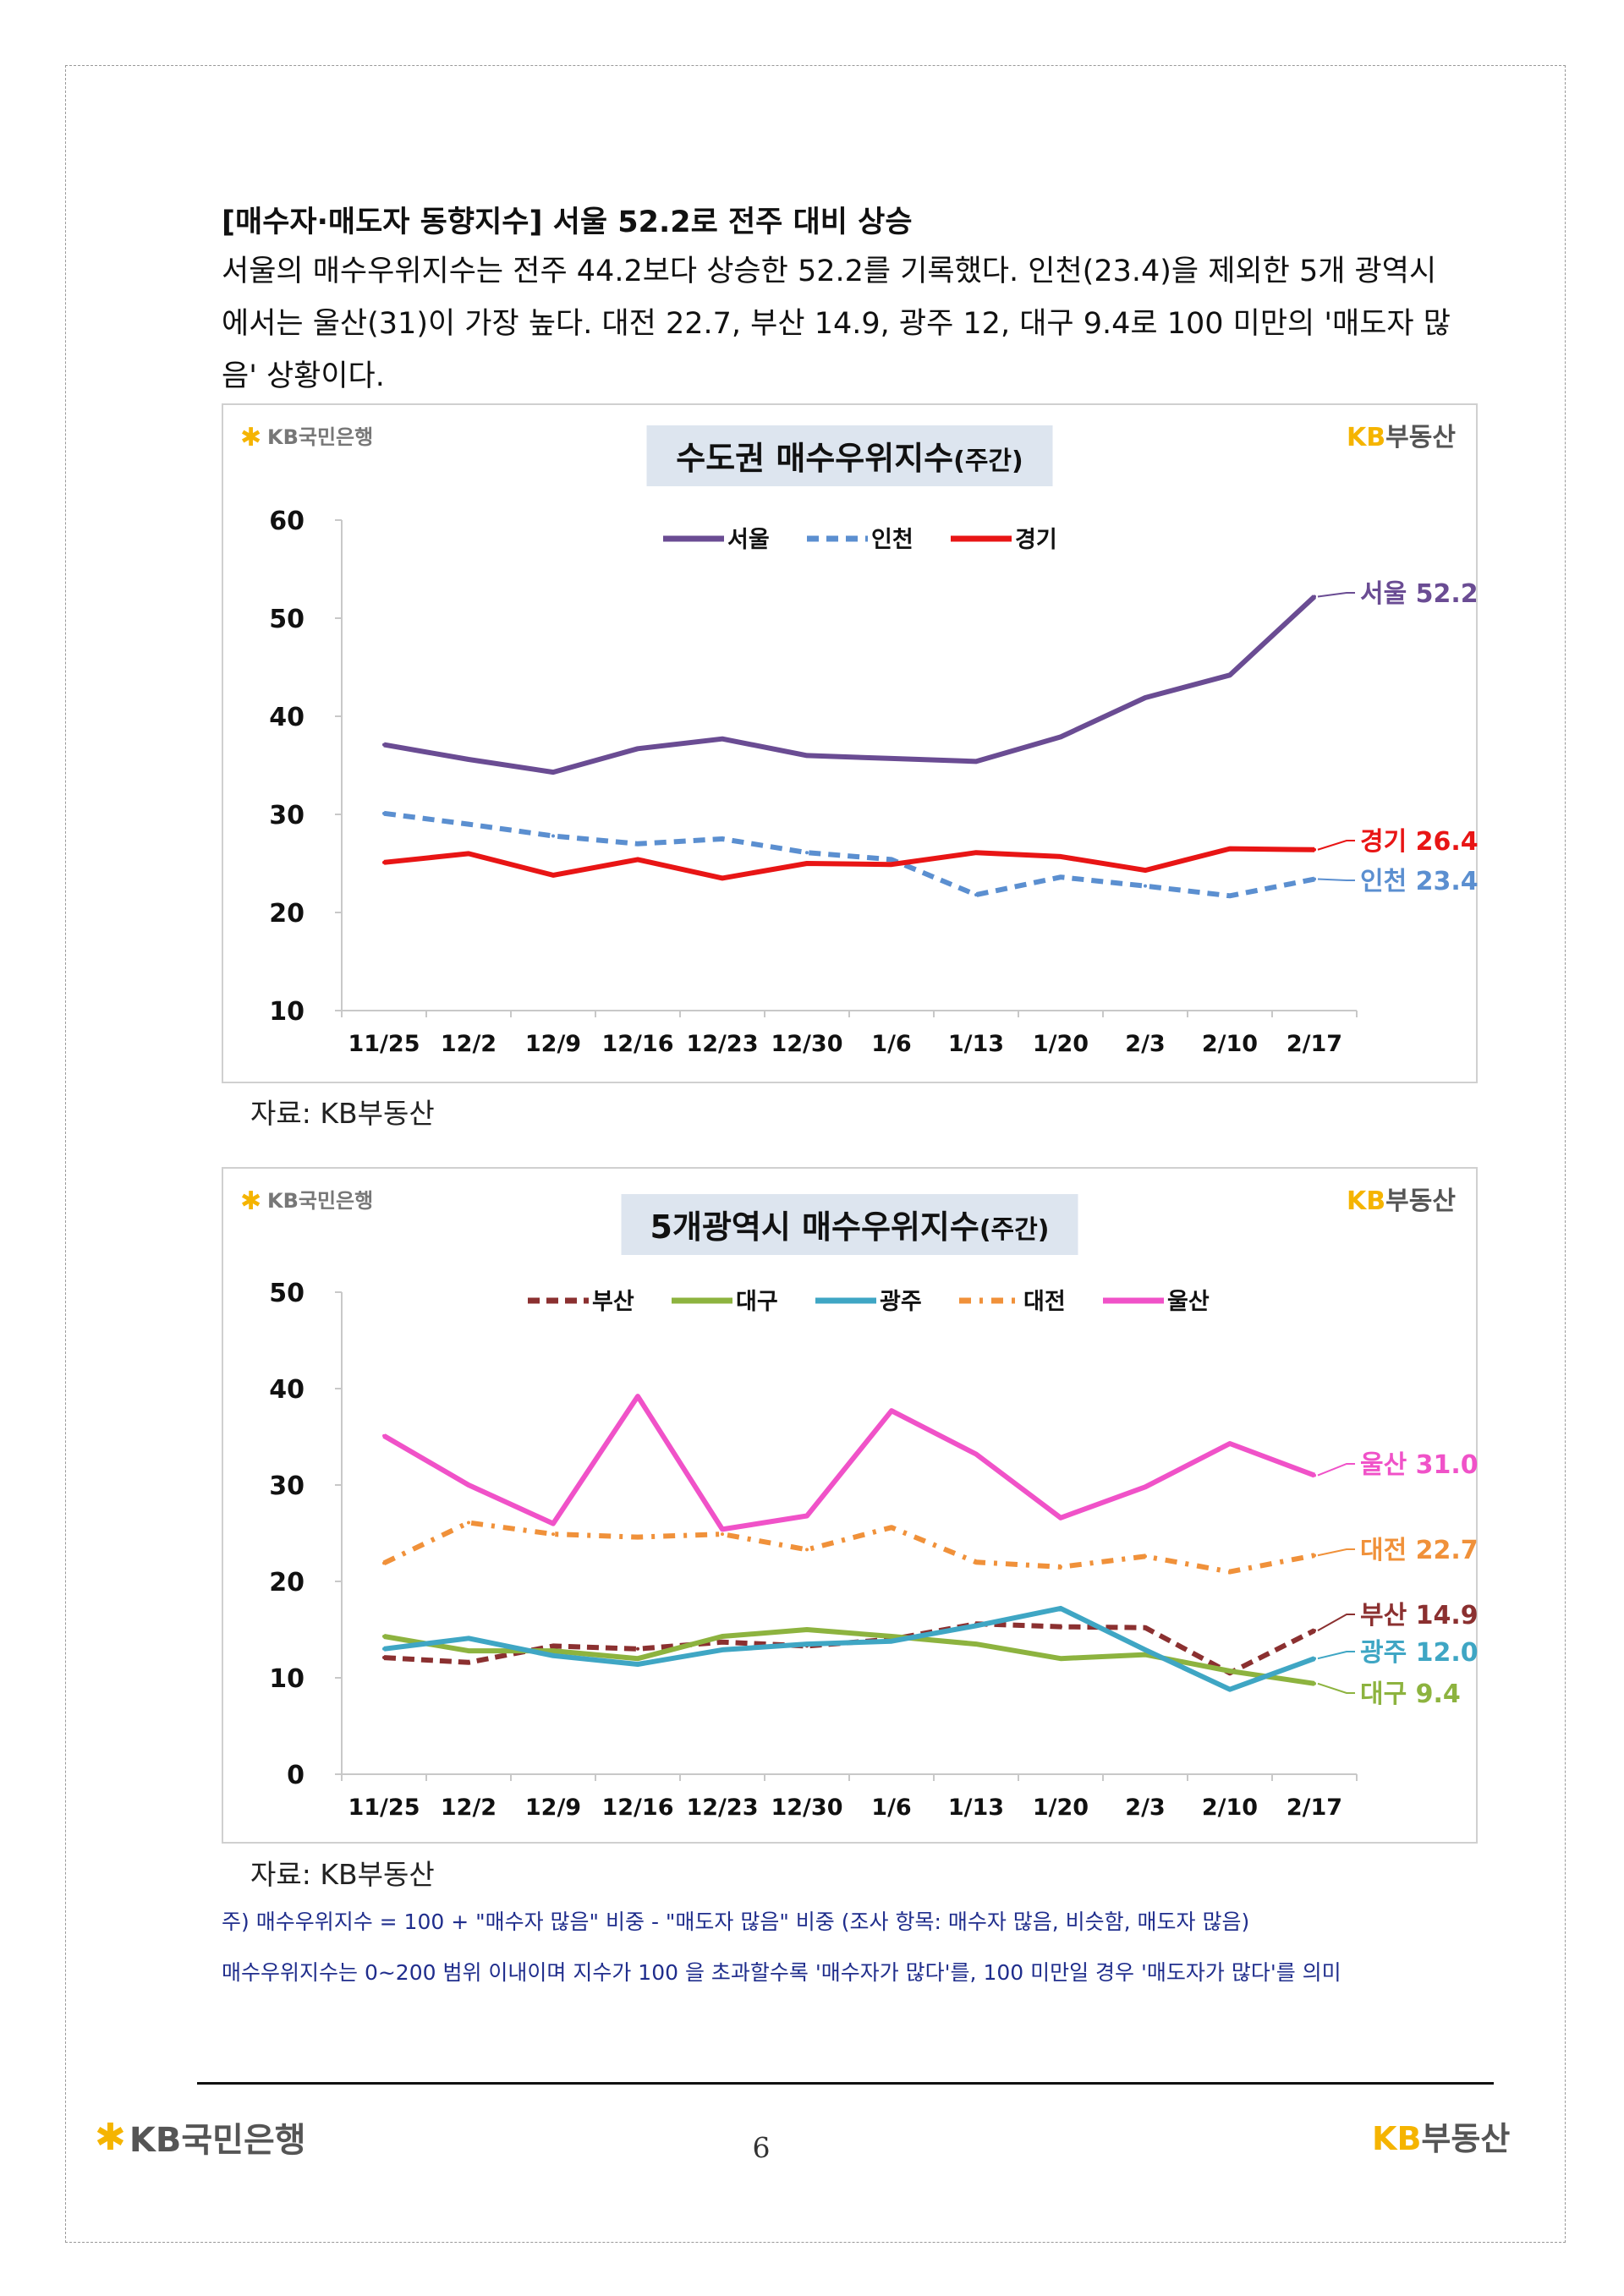 The image size is (1624, 2296). I want to click on chart-title-bg, so click(850, 455).